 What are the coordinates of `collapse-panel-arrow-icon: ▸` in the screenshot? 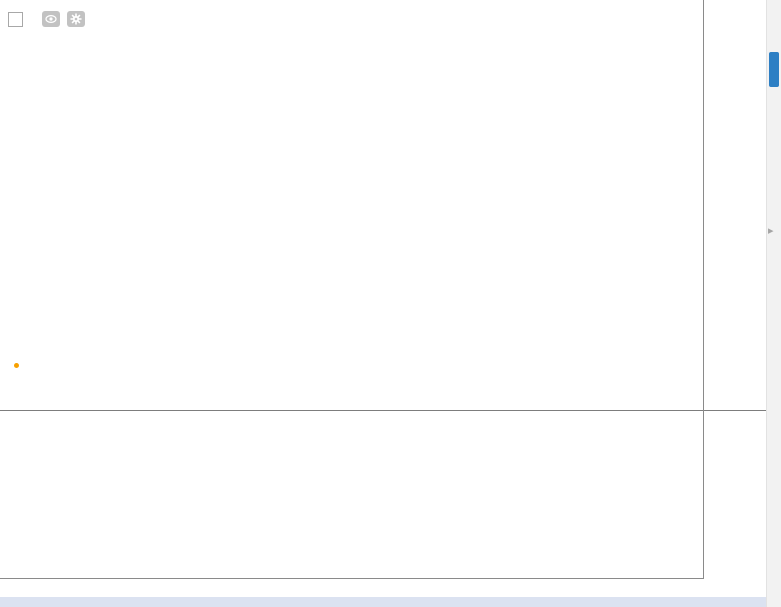 It's located at (771, 231).